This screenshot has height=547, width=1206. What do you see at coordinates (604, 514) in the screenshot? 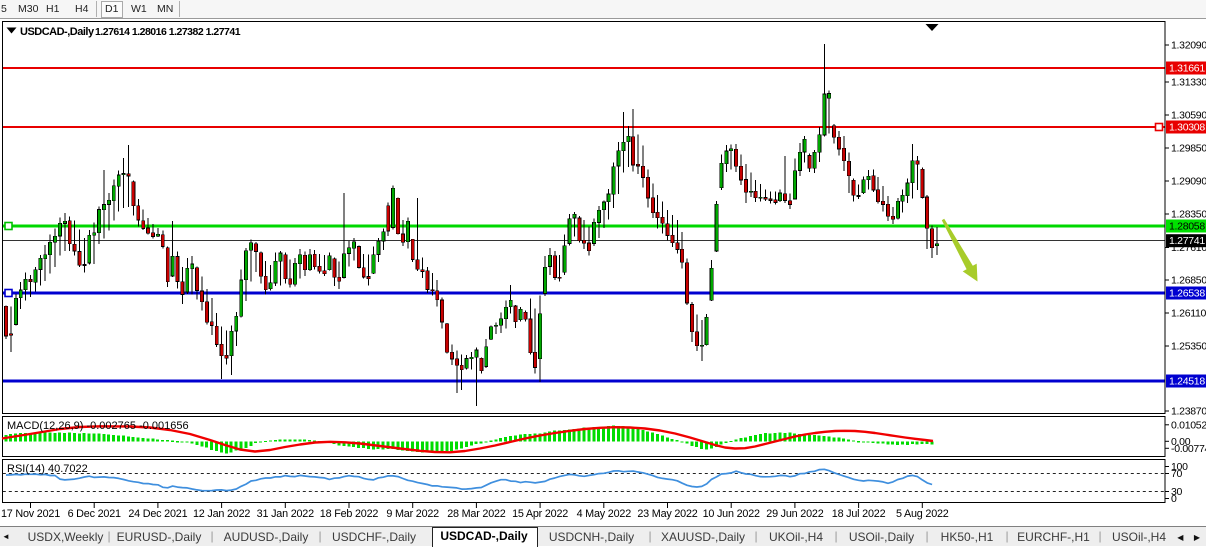
I see `svg-text: 4 May 2022` at bounding box center [604, 514].